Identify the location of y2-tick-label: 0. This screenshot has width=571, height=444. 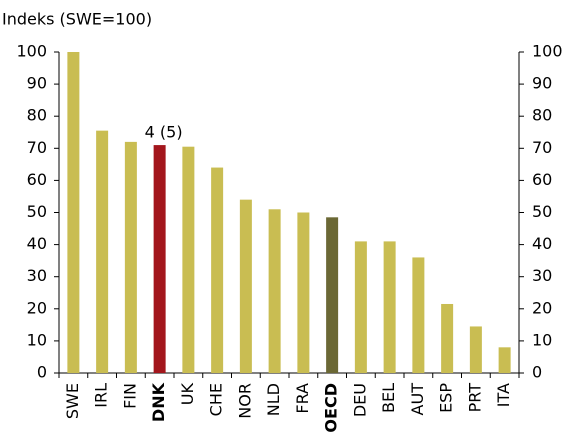
(537, 372).